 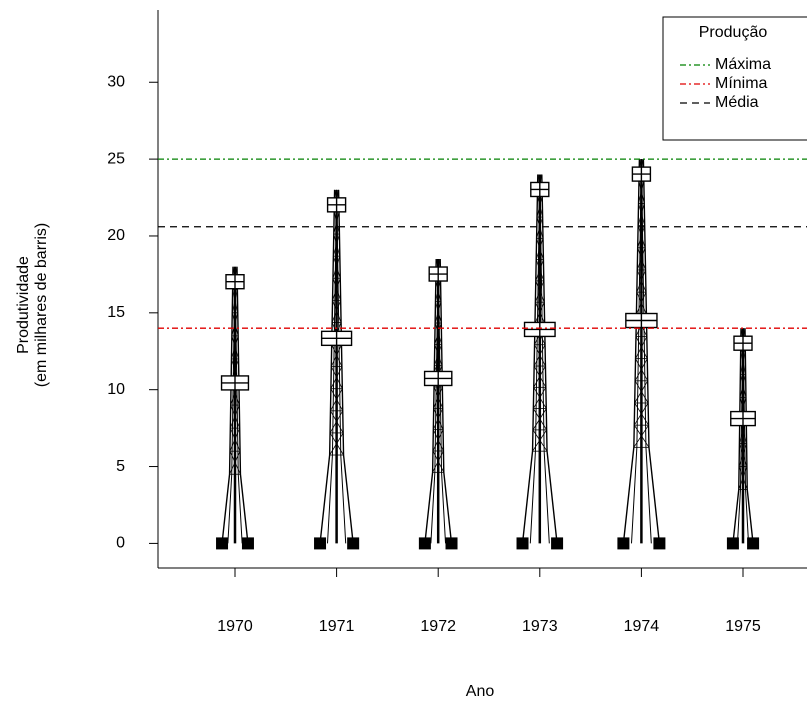 I want to click on x-tick-label: 1973, so click(x=540, y=626).